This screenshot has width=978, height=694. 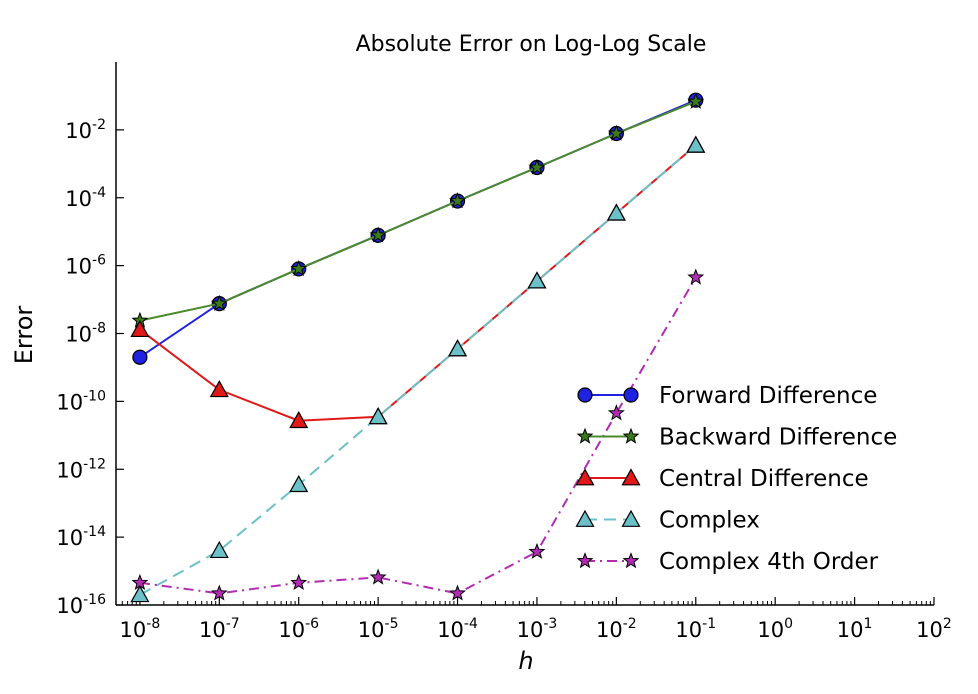 I want to click on legend-label: Central Difference, so click(x=764, y=479).